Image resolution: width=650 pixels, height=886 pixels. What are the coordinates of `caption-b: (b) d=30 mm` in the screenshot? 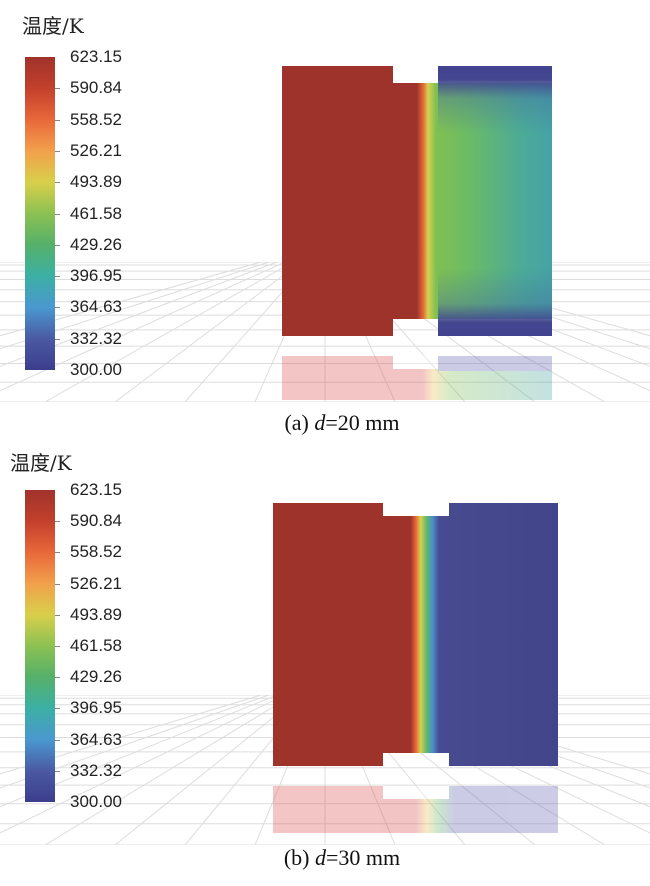 It's located at (342, 857).